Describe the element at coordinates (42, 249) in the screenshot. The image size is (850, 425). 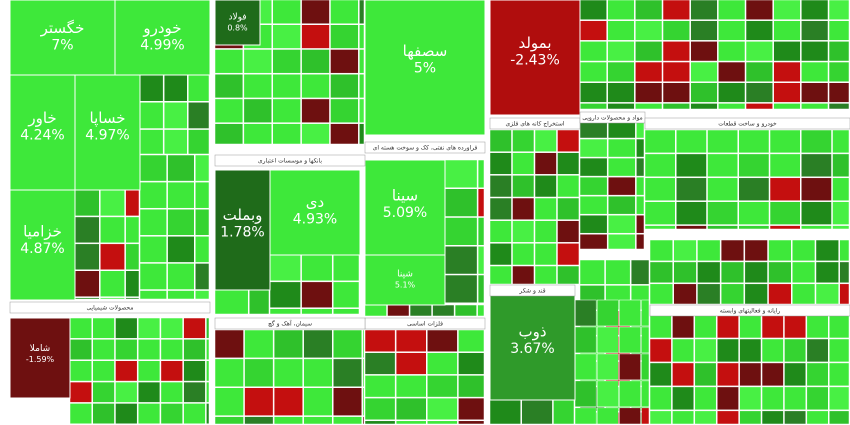
I see `tile-value: 4.87%` at that location.